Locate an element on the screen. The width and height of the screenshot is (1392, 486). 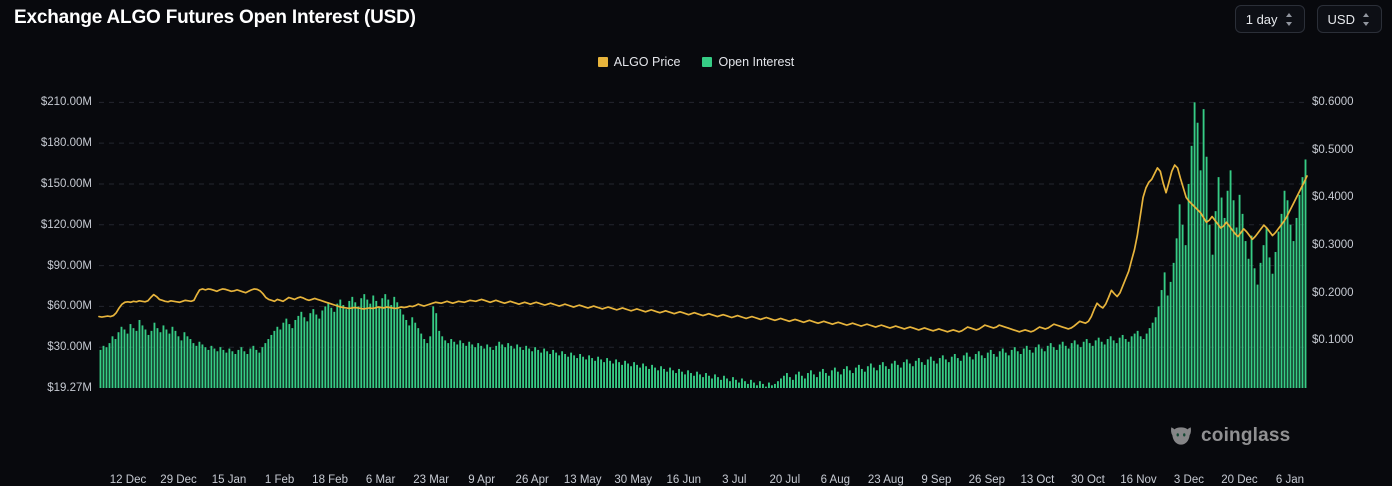
x-axis-tick: 30 Oct is located at coordinates (1087, 480).